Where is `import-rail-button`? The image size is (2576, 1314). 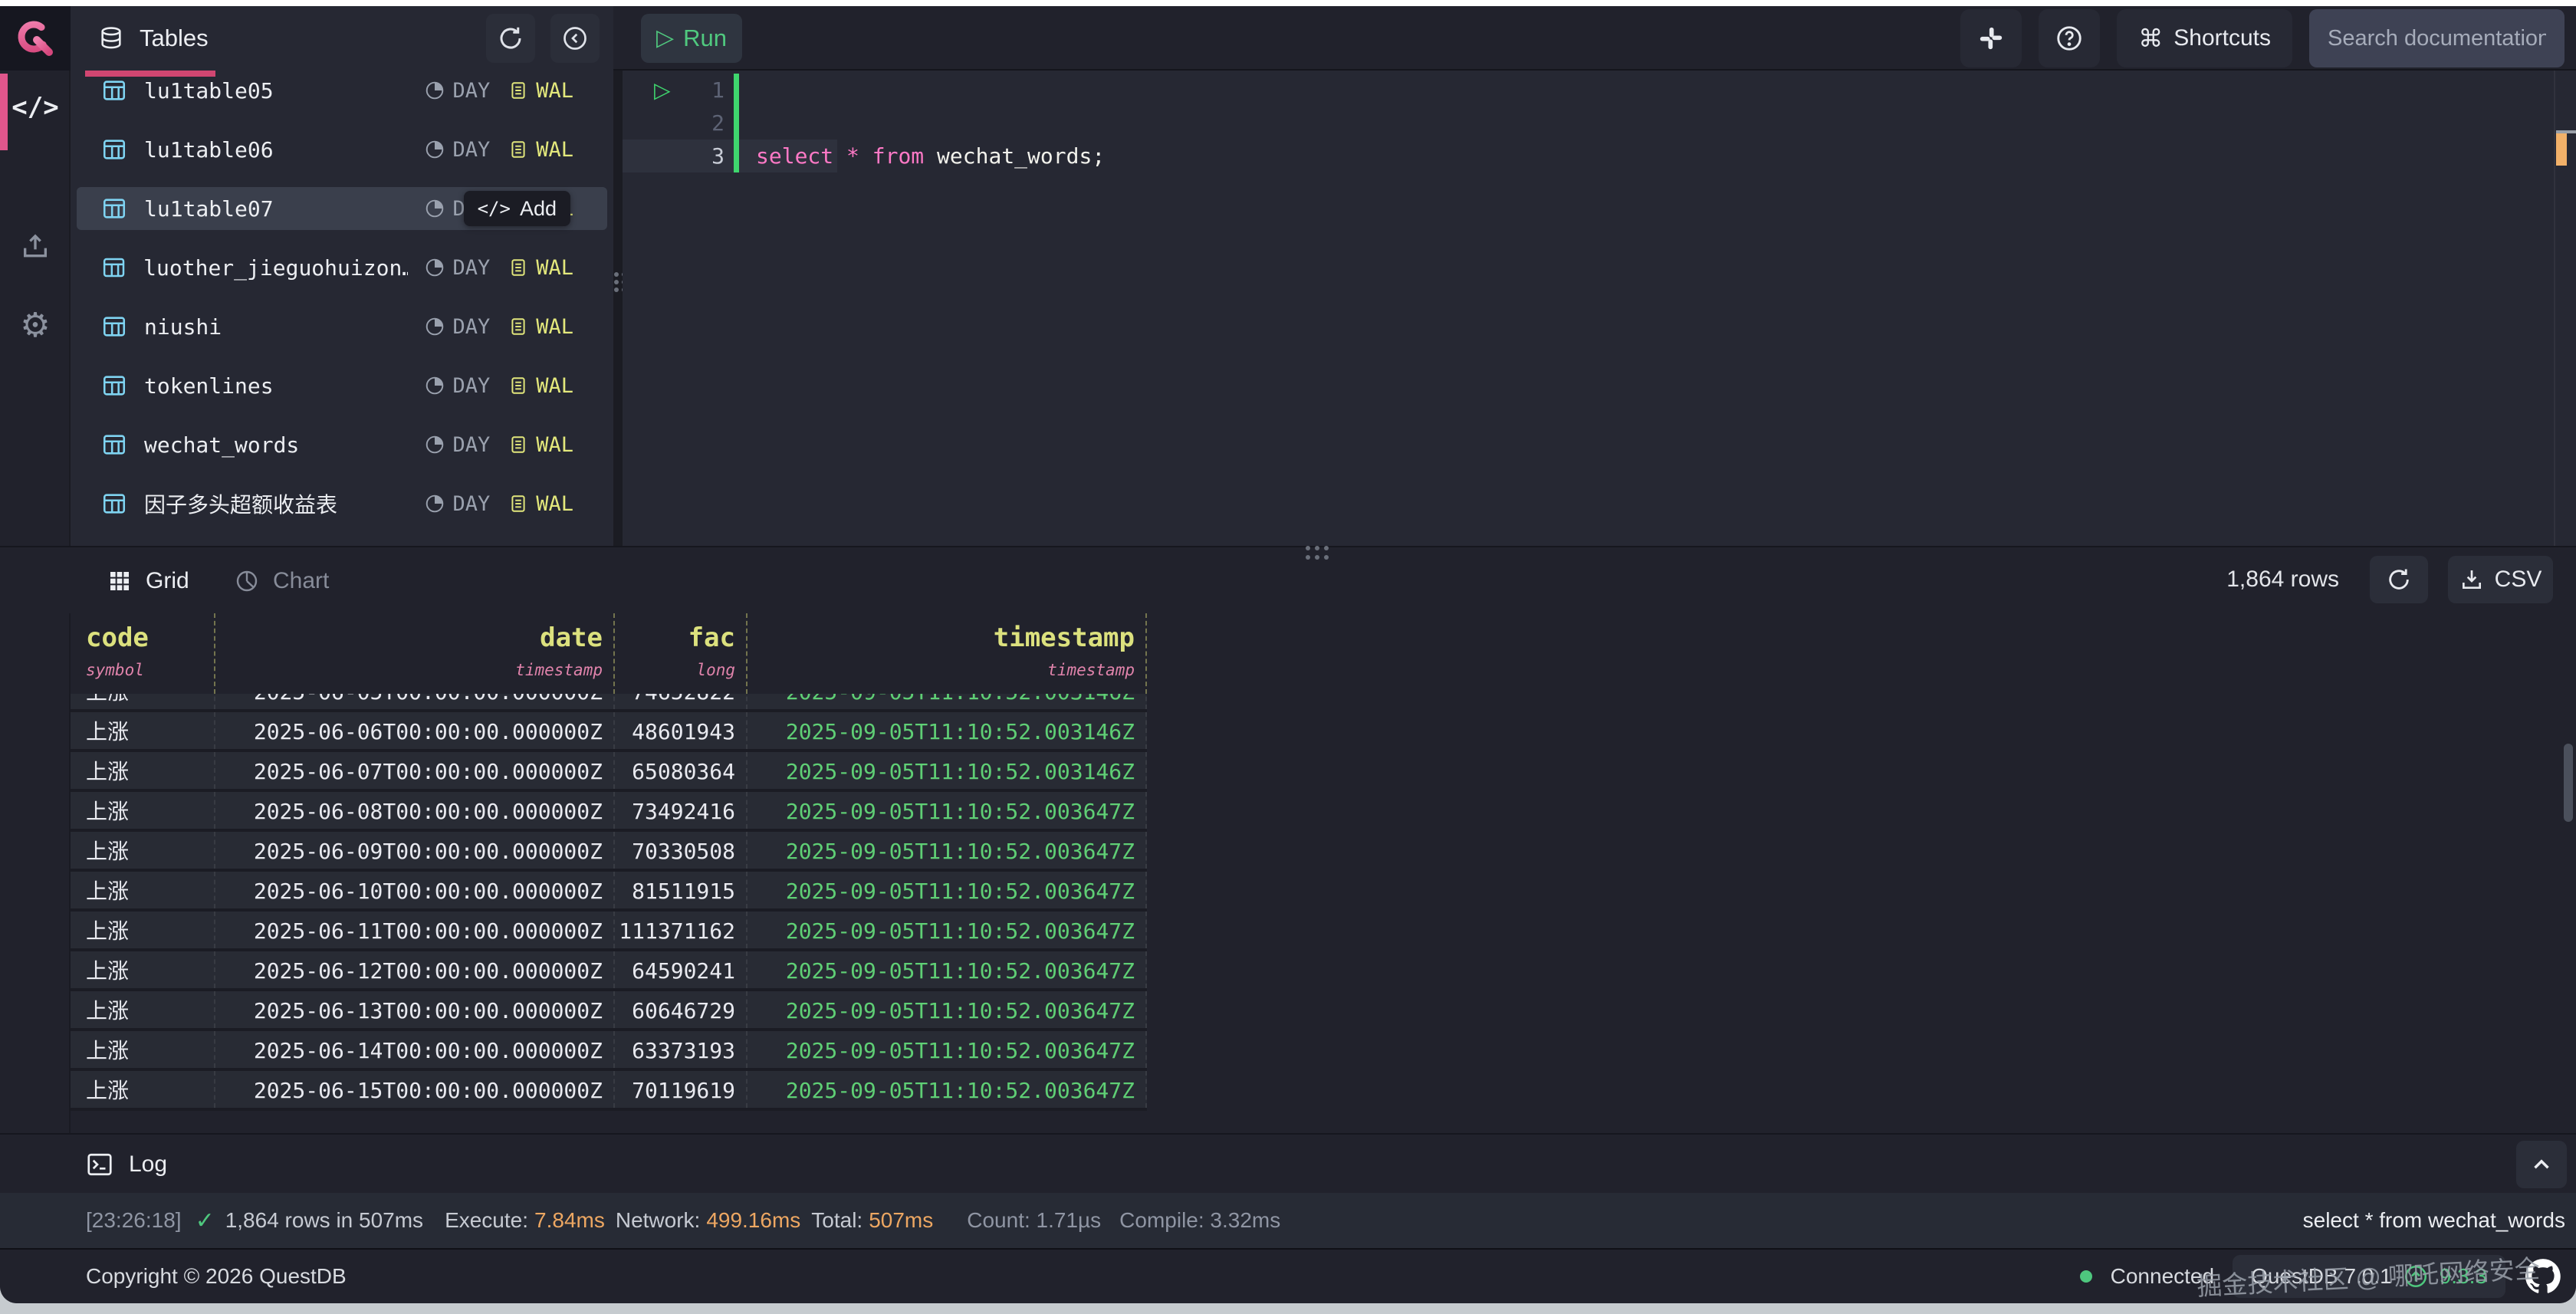 import-rail-button is located at coordinates (36, 247).